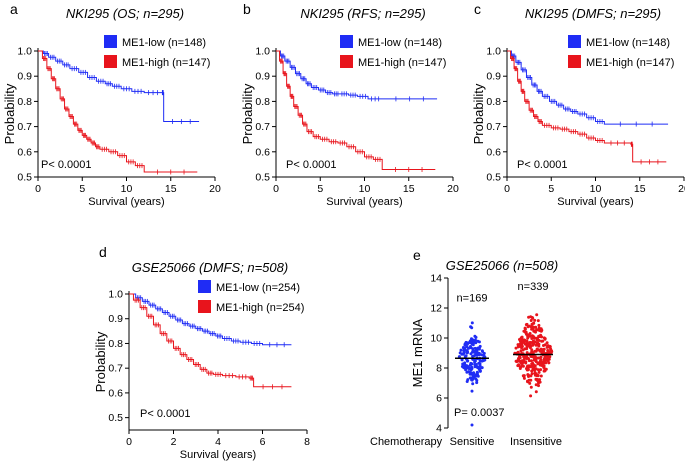 The image size is (685, 462). I want to click on x-tick-label: 10, so click(596, 189).